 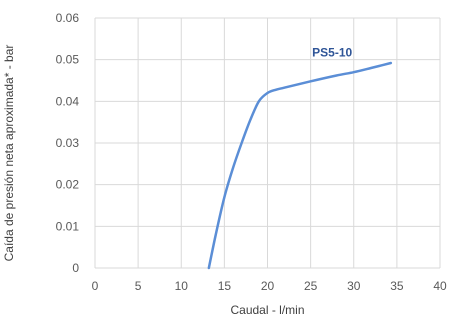 What do you see at coordinates (267, 310) in the screenshot?
I see `x-axis-title: Caudal - l/min` at bounding box center [267, 310].